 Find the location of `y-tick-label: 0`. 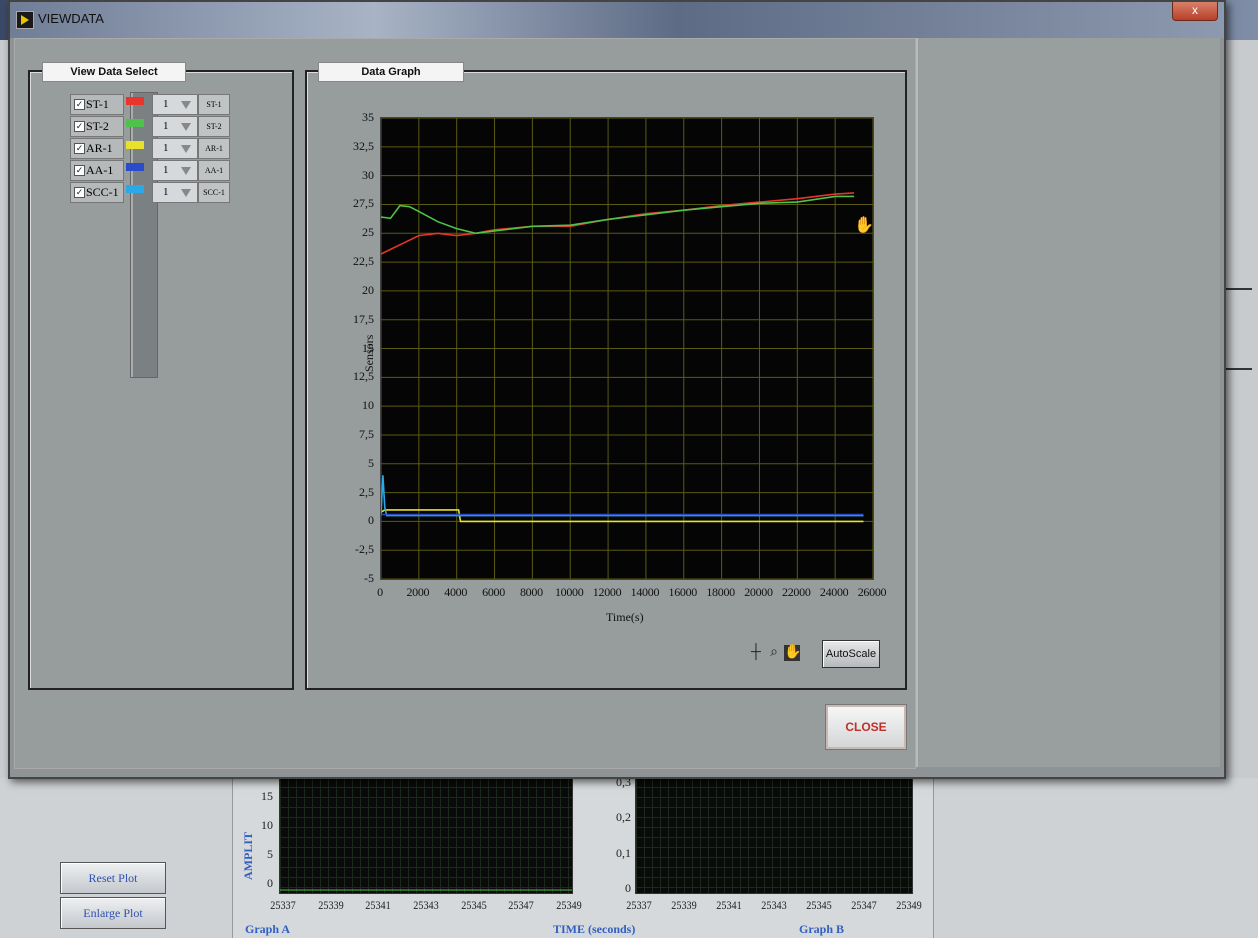

y-tick-label: 0 is located at coordinates (371, 520).